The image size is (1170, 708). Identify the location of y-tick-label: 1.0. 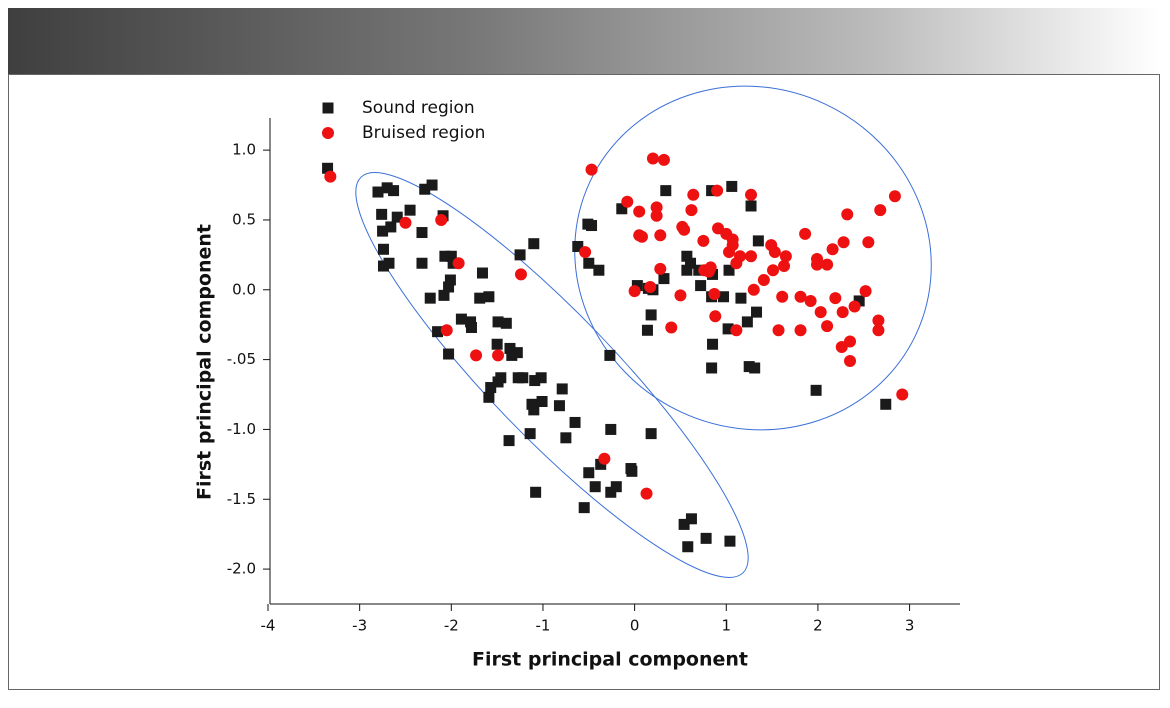
(244, 150).